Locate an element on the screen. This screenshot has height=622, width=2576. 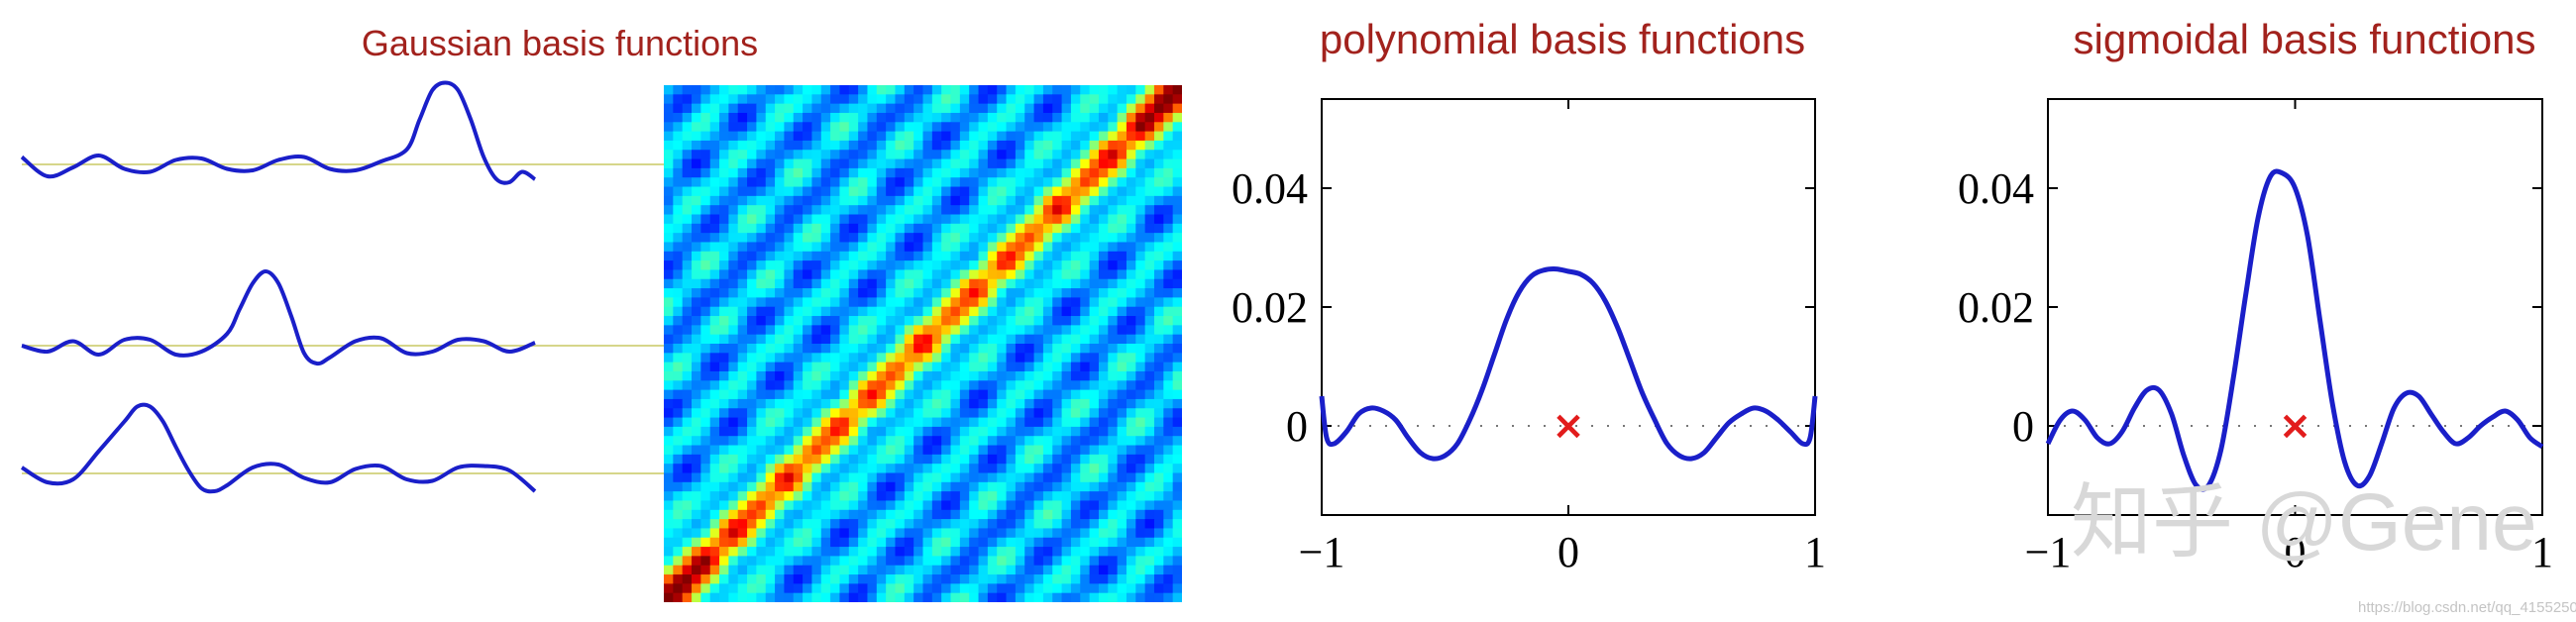
polynomial-axes-box is located at coordinates (1569, 307).